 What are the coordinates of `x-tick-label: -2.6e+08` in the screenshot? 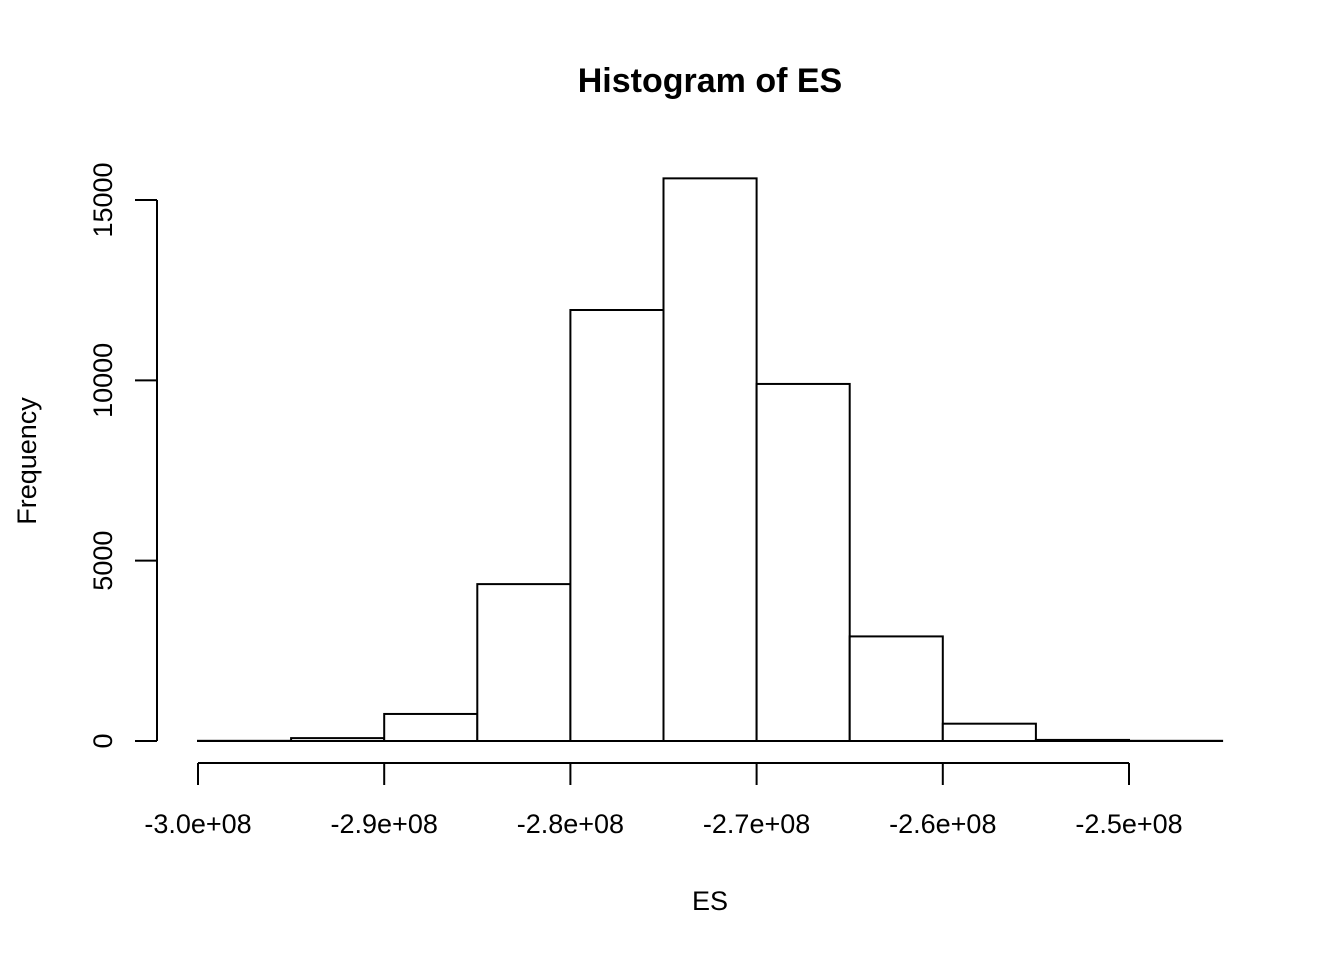 It's located at (942, 824).